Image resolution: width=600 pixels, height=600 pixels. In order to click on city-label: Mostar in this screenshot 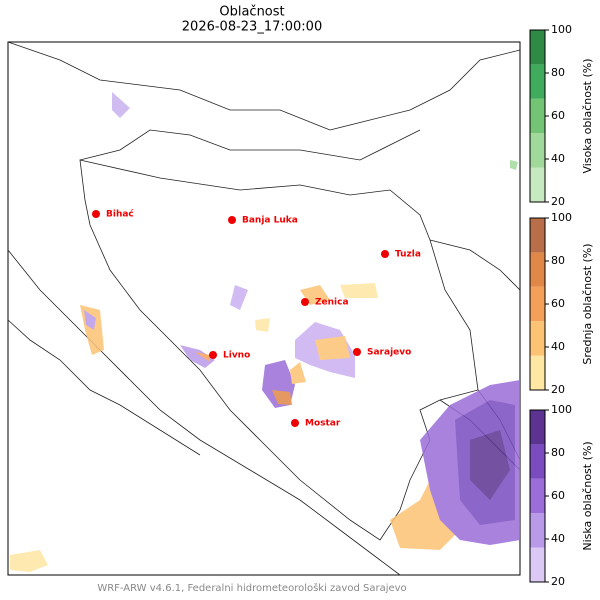, I will do `click(323, 424)`.